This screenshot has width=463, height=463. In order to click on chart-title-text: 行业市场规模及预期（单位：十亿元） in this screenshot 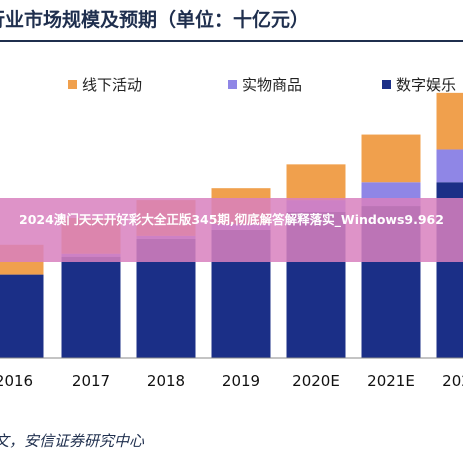, I will do `click(155, 20)`.